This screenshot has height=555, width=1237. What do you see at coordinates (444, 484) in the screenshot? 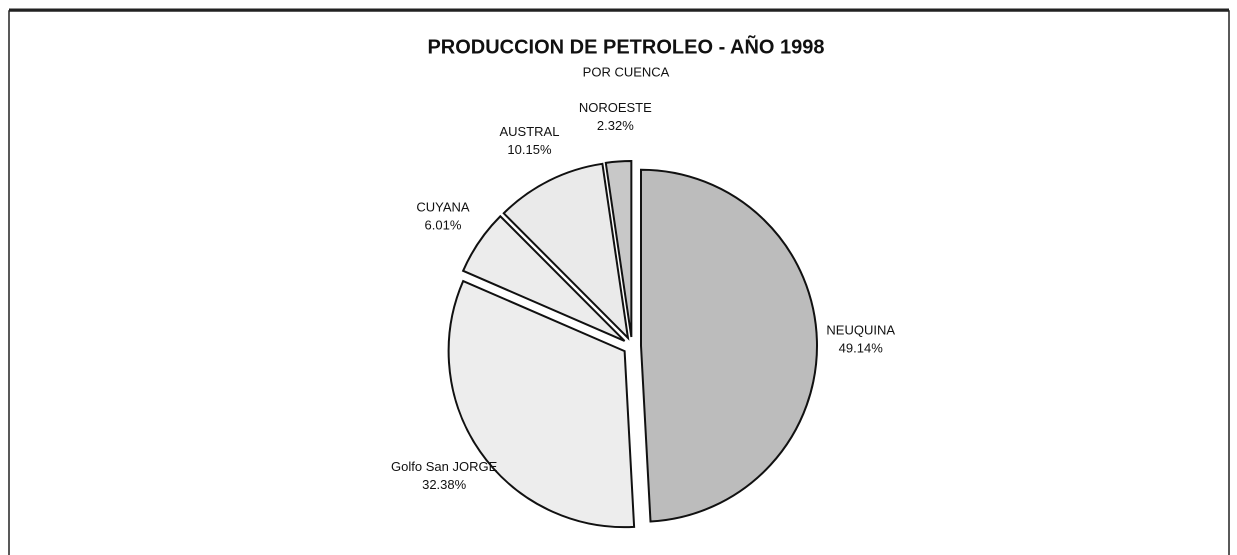
I see `slice-value: 32.38%` at bounding box center [444, 484].